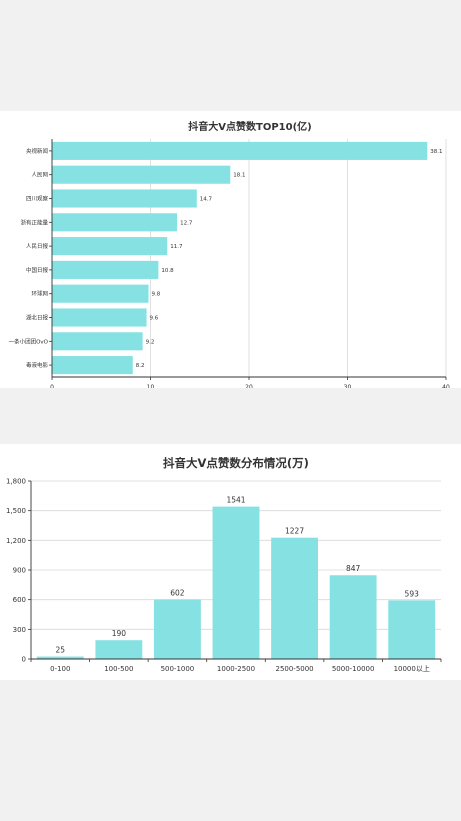 The height and width of the screenshot is (821, 461). I want to click on x-tick-label: 5000-10000, so click(353, 669).